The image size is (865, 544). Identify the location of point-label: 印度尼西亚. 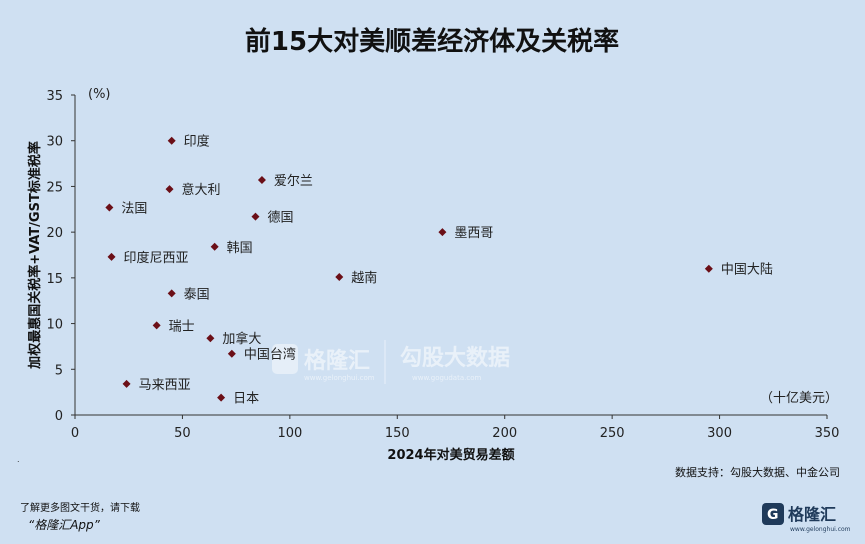
(156, 258).